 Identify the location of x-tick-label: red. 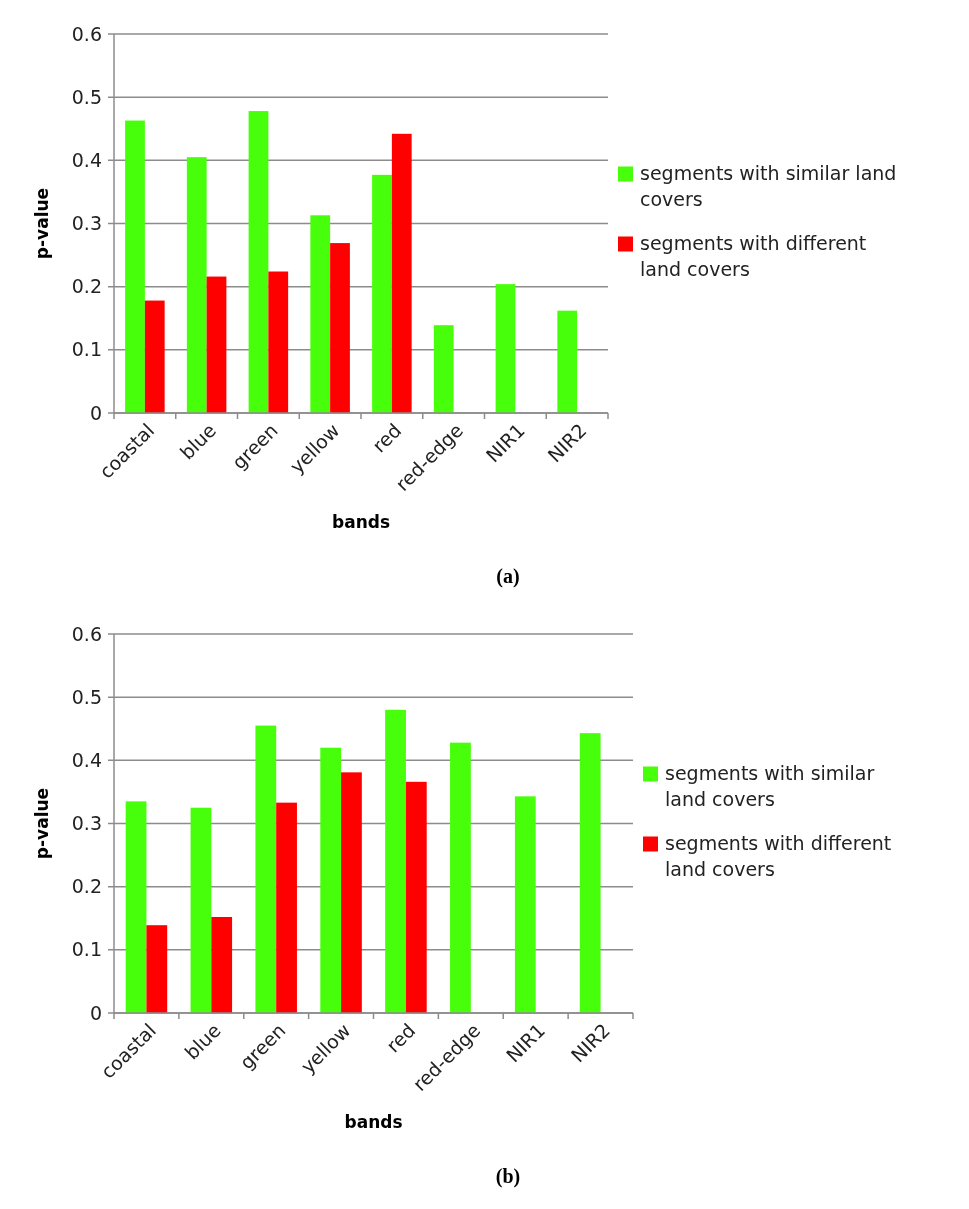
(400, 1037).